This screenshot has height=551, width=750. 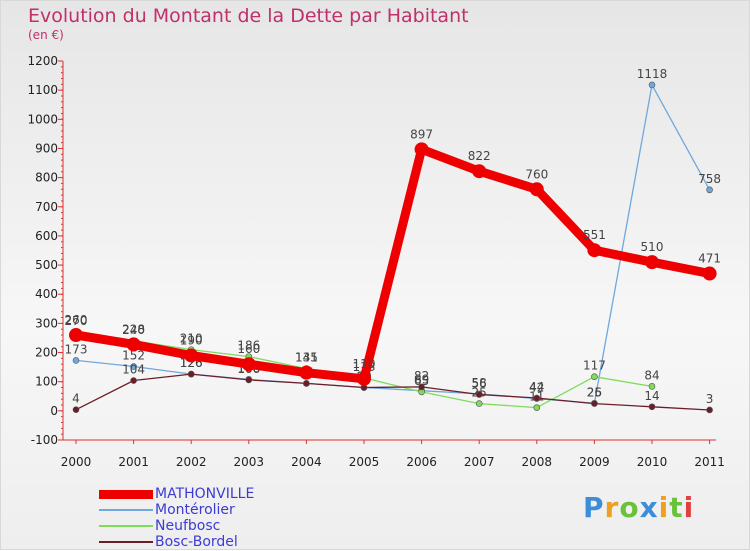 What do you see at coordinates (248, 349) in the screenshot?
I see `data-label: 160` at bounding box center [248, 349].